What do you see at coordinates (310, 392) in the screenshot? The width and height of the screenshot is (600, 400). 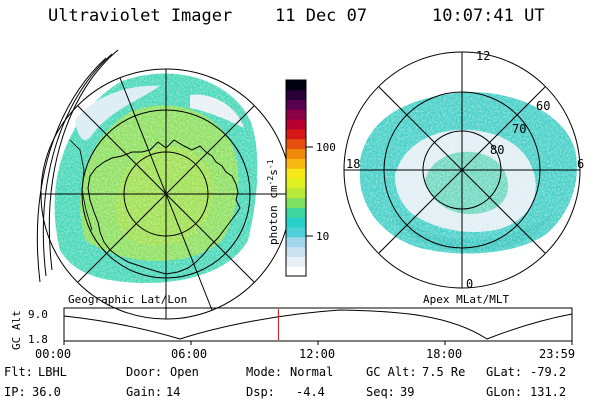 I see `info-value: -4.4` at bounding box center [310, 392].